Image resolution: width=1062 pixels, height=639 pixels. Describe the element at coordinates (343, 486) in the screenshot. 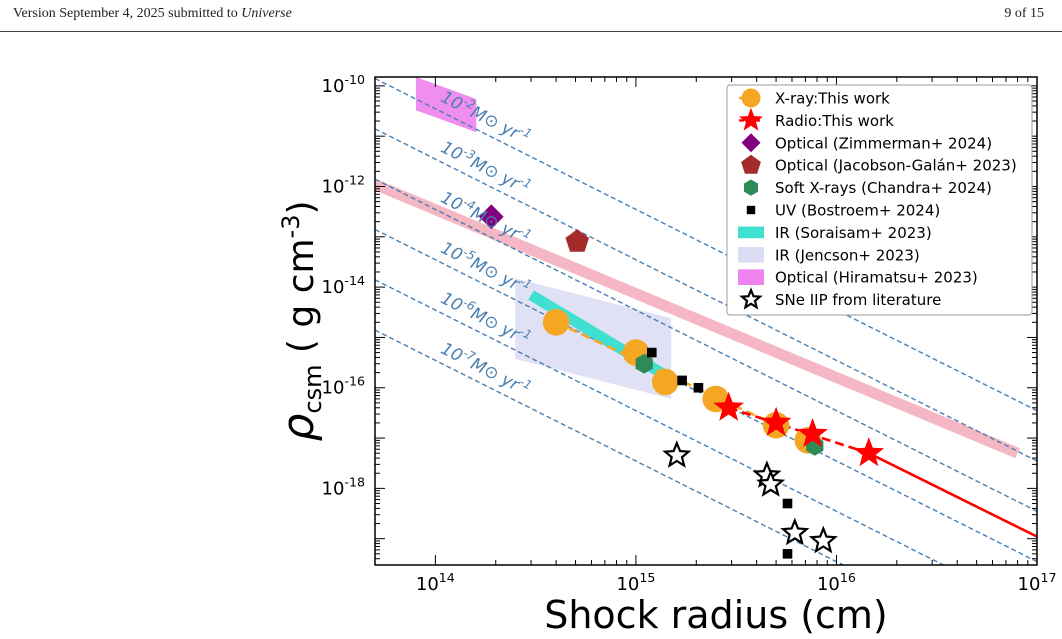

I see `y-tick-label: 10-18` at that location.